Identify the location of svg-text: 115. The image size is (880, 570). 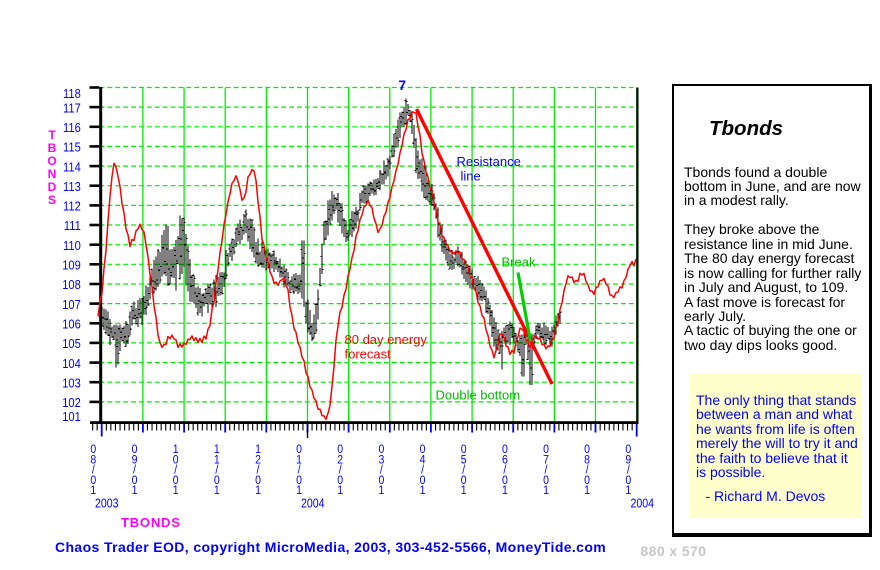
(72, 147).